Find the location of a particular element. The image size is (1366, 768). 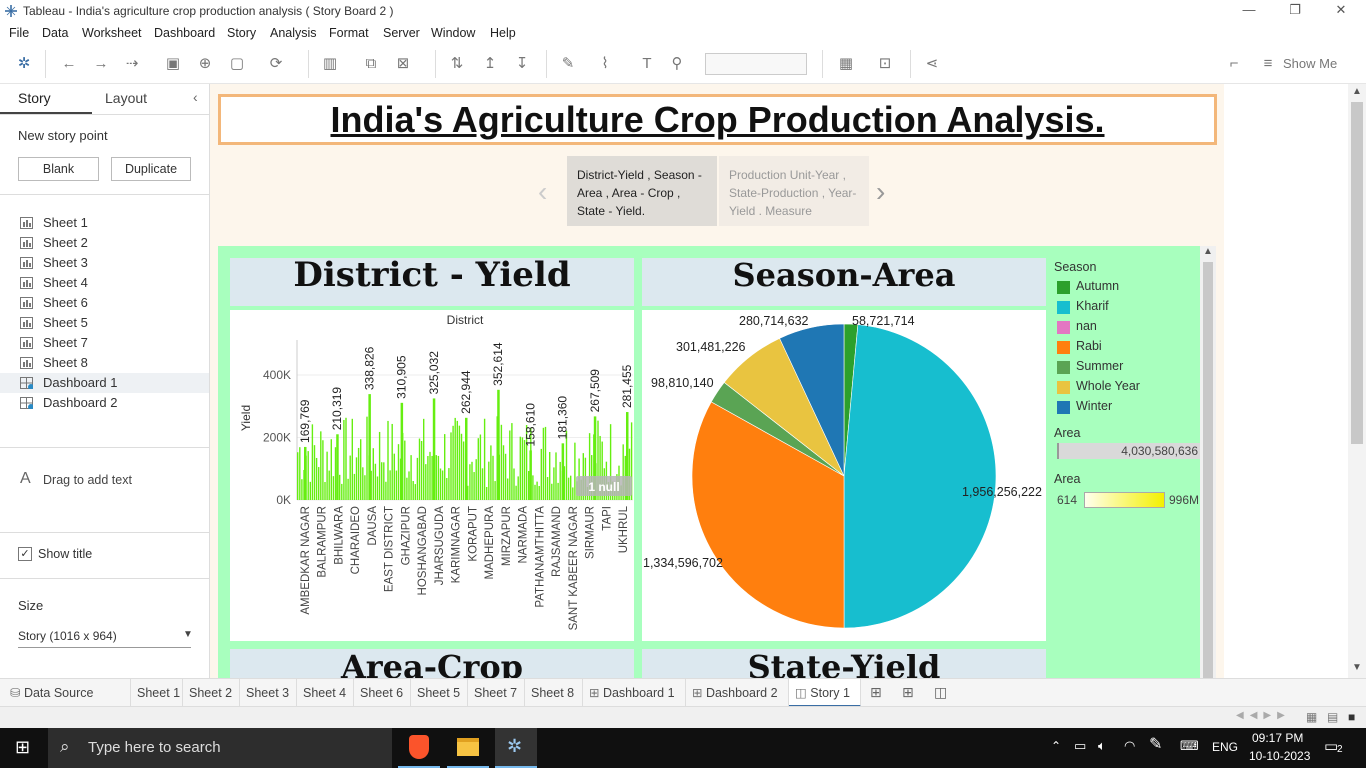

tab-story: Story is located at coordinates (34, 98).